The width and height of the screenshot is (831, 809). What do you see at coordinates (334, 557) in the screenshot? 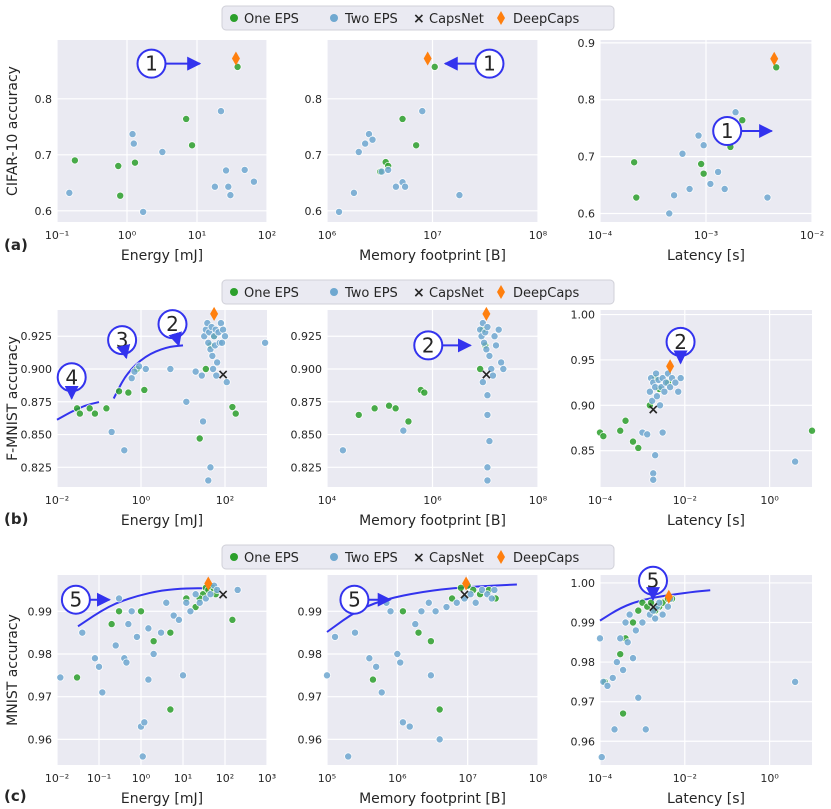
I see `legend-two-eps-marker` at bounding box center [334, 557].